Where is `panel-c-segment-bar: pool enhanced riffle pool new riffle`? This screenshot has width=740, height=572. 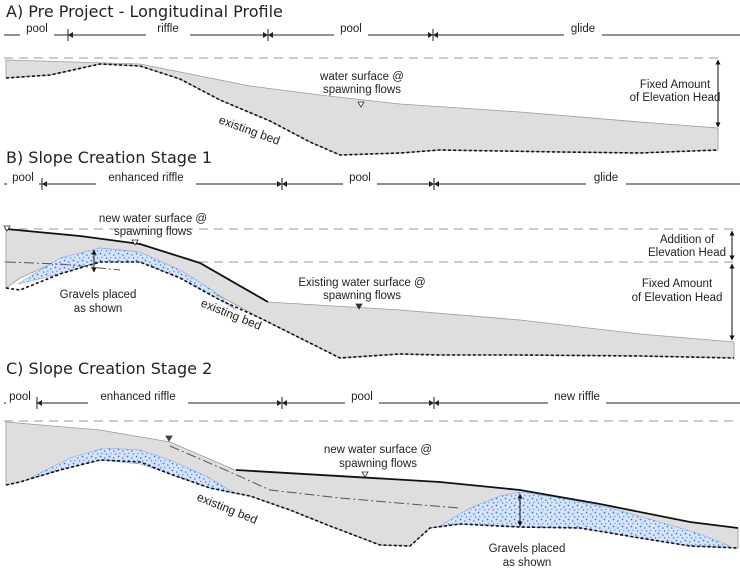
panel-c-segment-bar: pool enhanced riffle pool new riffle is located at coordinates (372, 399).